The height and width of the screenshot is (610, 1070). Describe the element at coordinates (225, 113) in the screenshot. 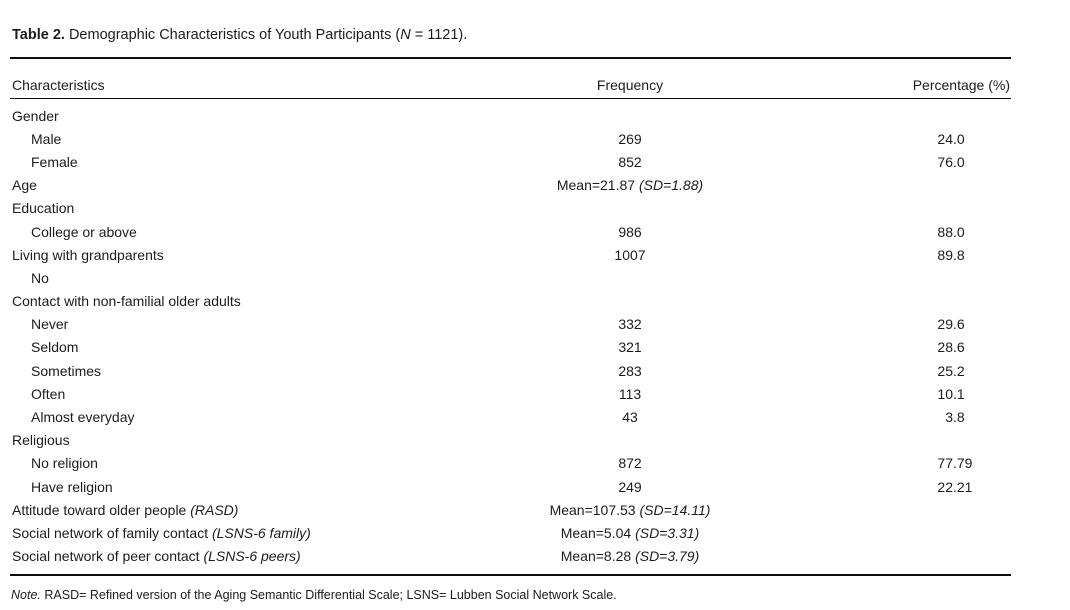

I see `row-label: Gender` at that location.